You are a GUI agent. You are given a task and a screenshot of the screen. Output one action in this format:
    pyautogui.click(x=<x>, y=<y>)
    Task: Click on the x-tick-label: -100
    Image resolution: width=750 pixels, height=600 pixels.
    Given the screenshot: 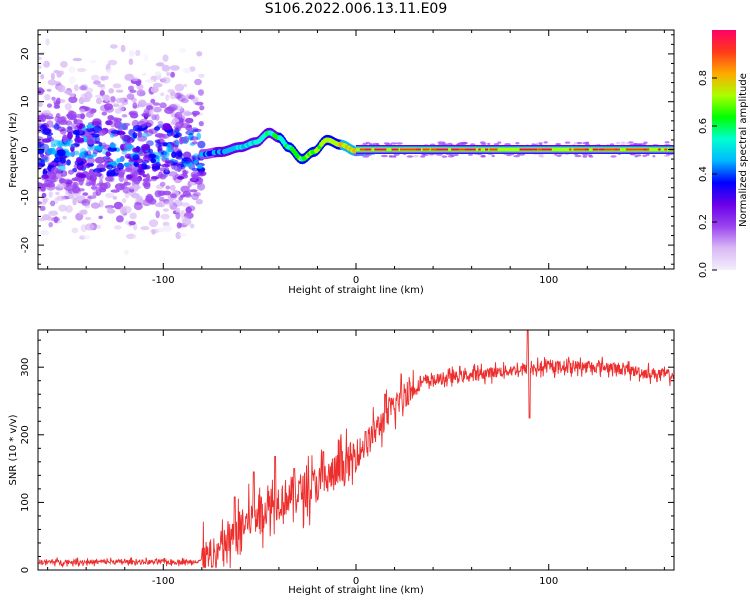 What is the action you would take?
    pyautogui.click(x=163, y=280)
    